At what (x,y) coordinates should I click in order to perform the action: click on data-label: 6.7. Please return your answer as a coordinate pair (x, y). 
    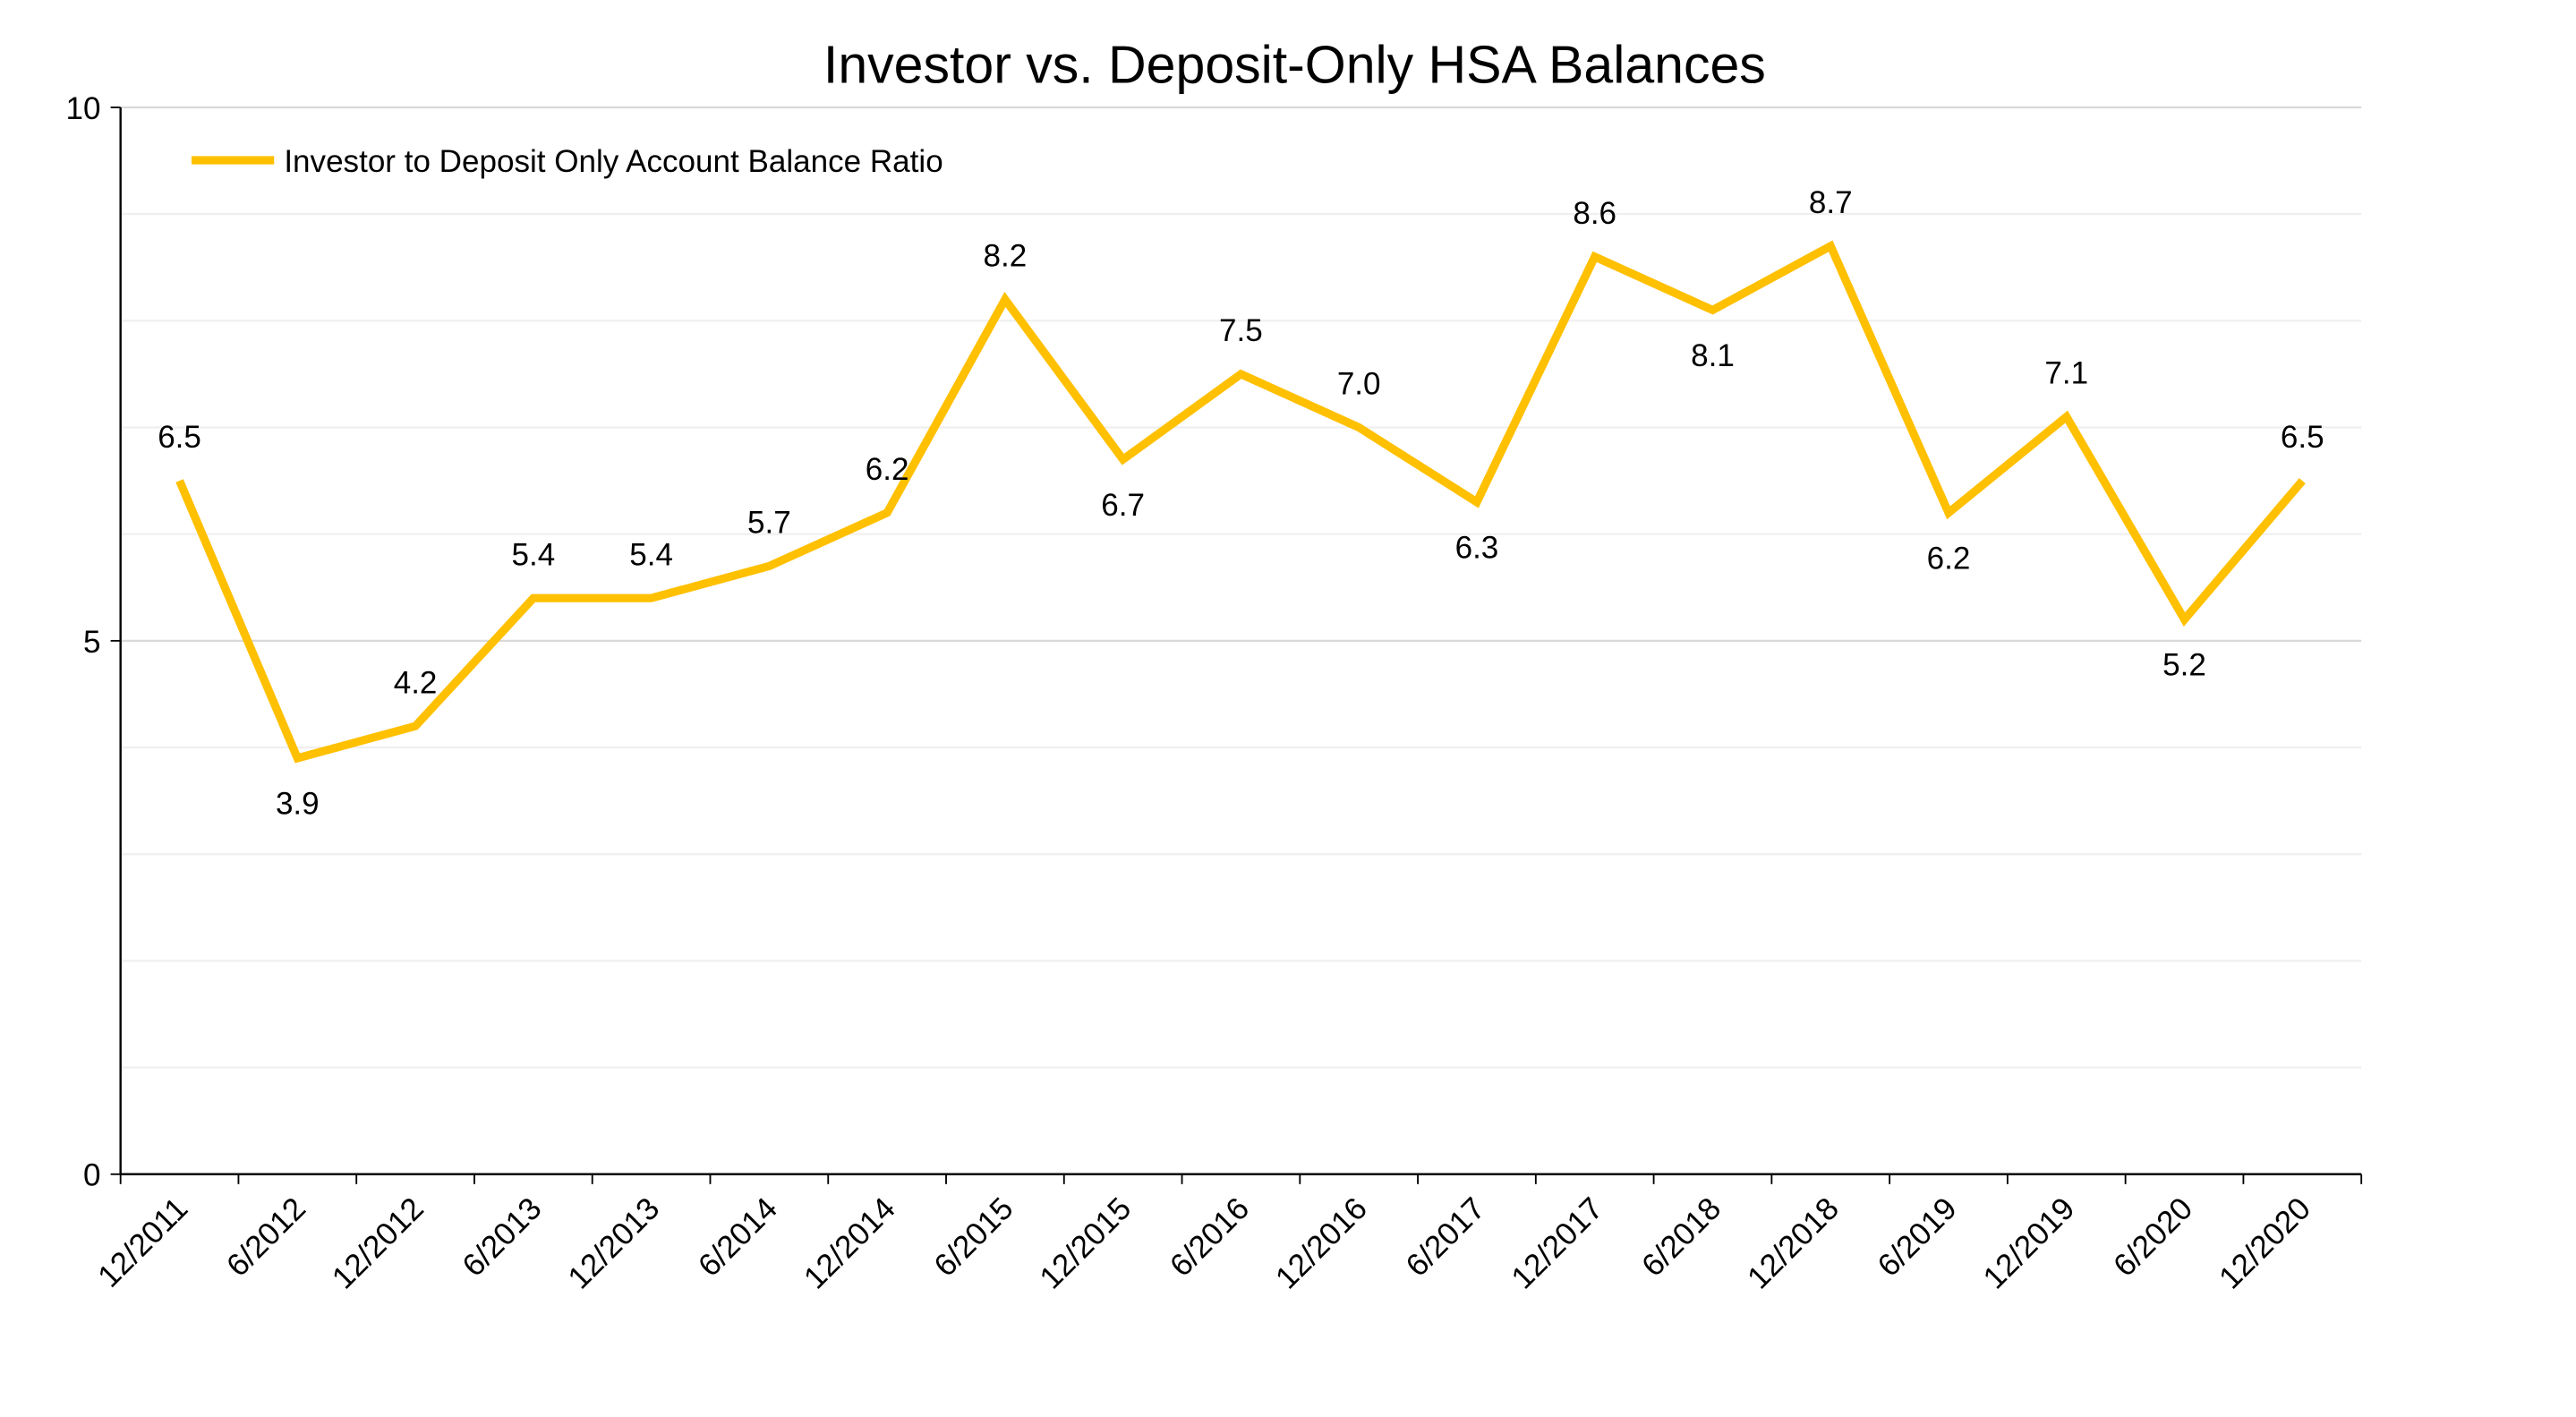
    Looking at the image, I should click on (1123, 506).